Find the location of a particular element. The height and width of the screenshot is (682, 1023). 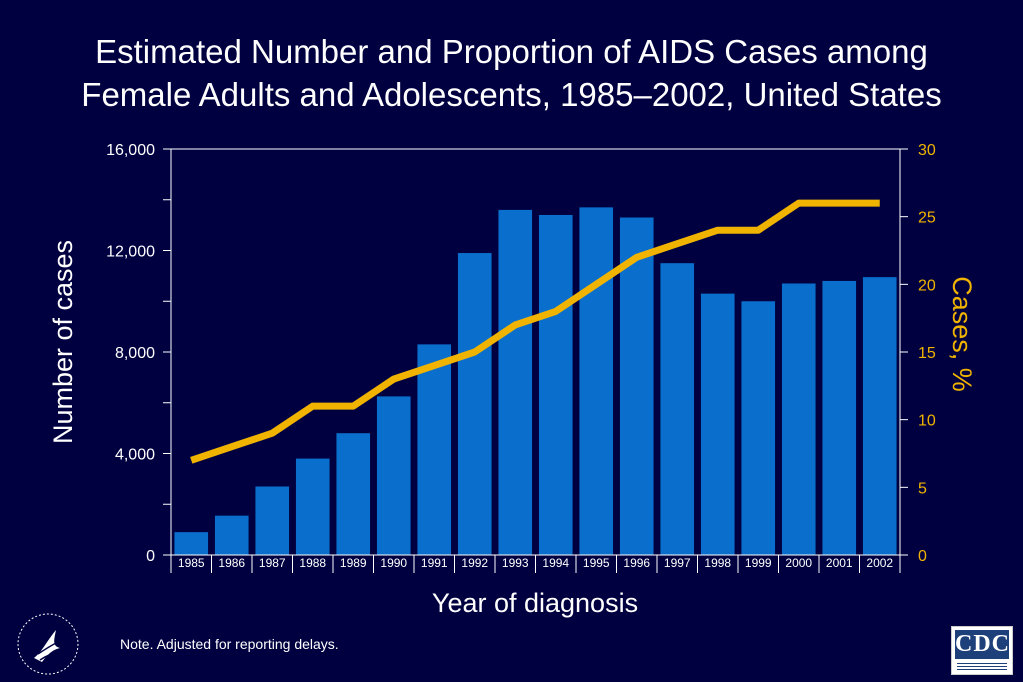

y-tick-label: 12,000 is located at coordinates (130, 252).